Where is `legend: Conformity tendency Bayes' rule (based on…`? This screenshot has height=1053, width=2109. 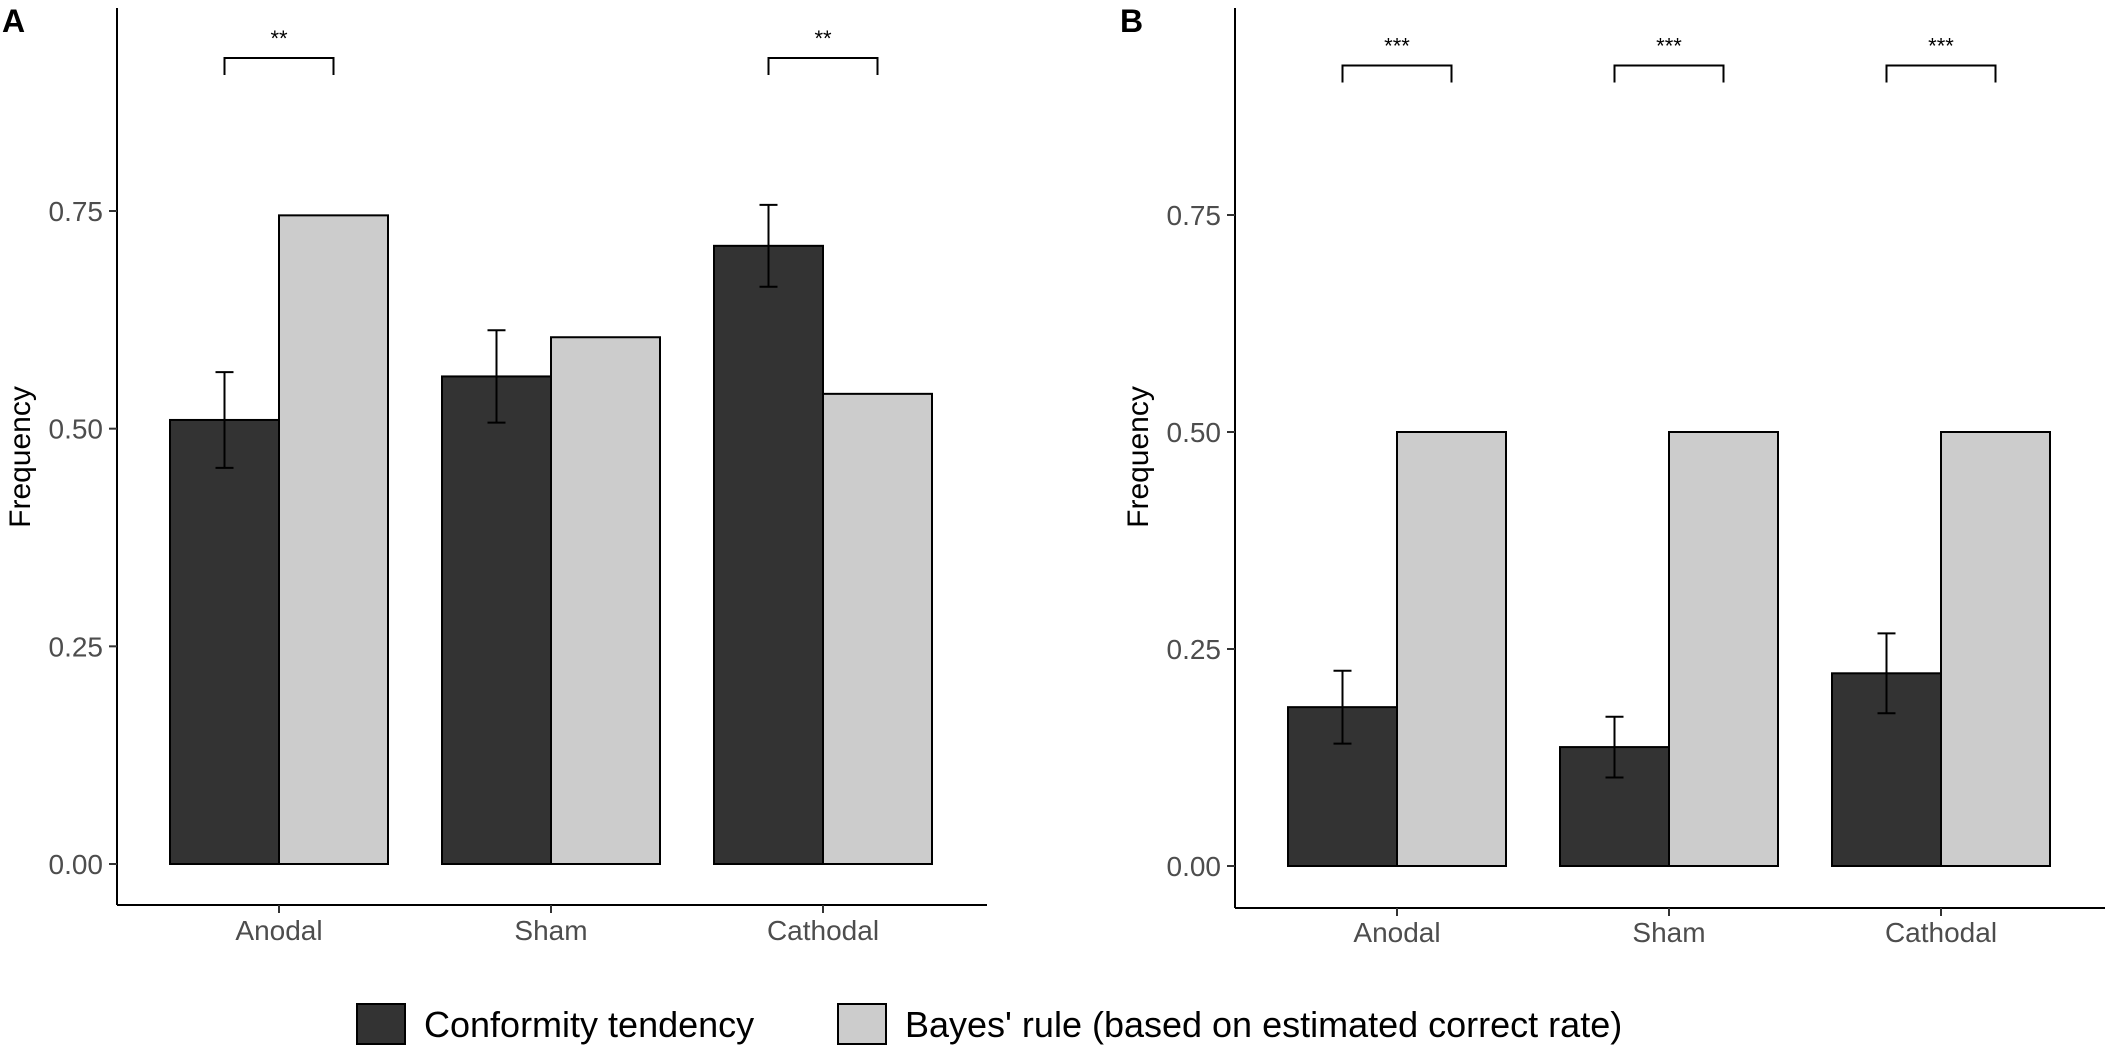
legend: Conformity tendency Bayes' rule (based on… is located at coordinates (989, 1024).